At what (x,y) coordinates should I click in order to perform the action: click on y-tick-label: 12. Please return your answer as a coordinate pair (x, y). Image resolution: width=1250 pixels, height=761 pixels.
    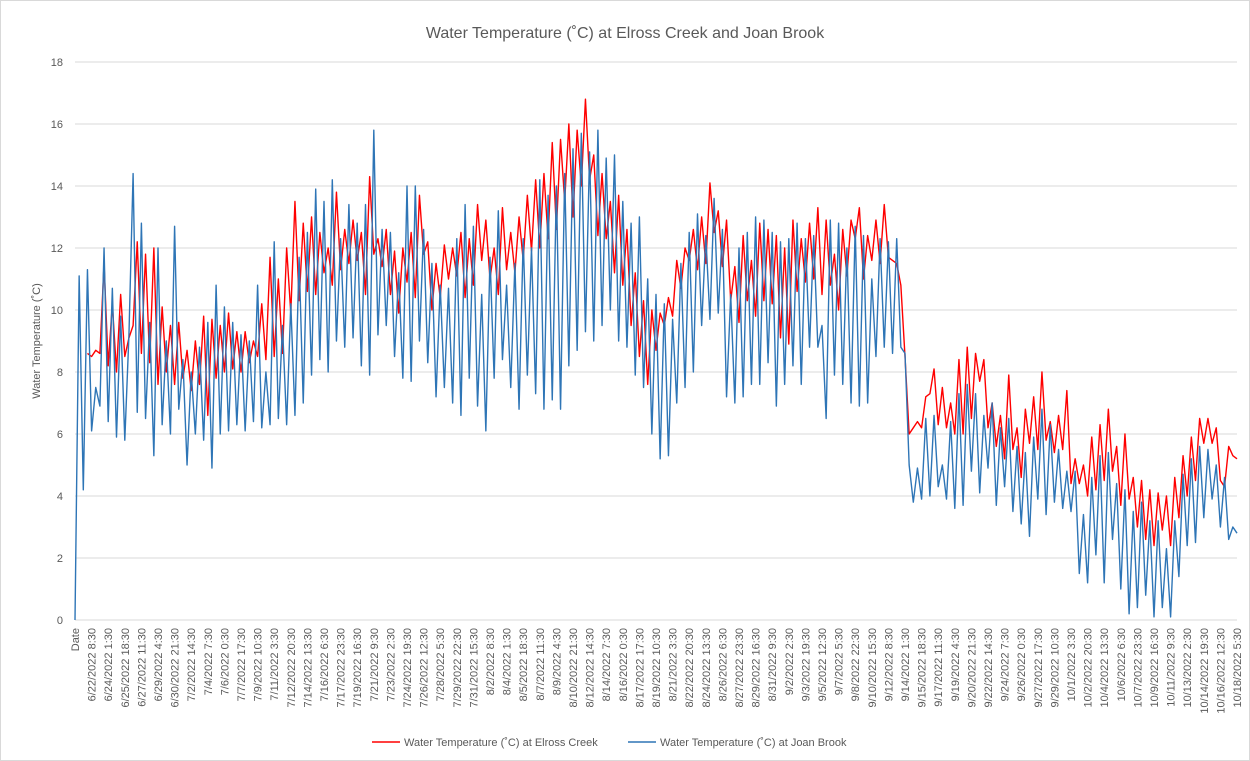
    Looking at the image, I should click on (57, 249).